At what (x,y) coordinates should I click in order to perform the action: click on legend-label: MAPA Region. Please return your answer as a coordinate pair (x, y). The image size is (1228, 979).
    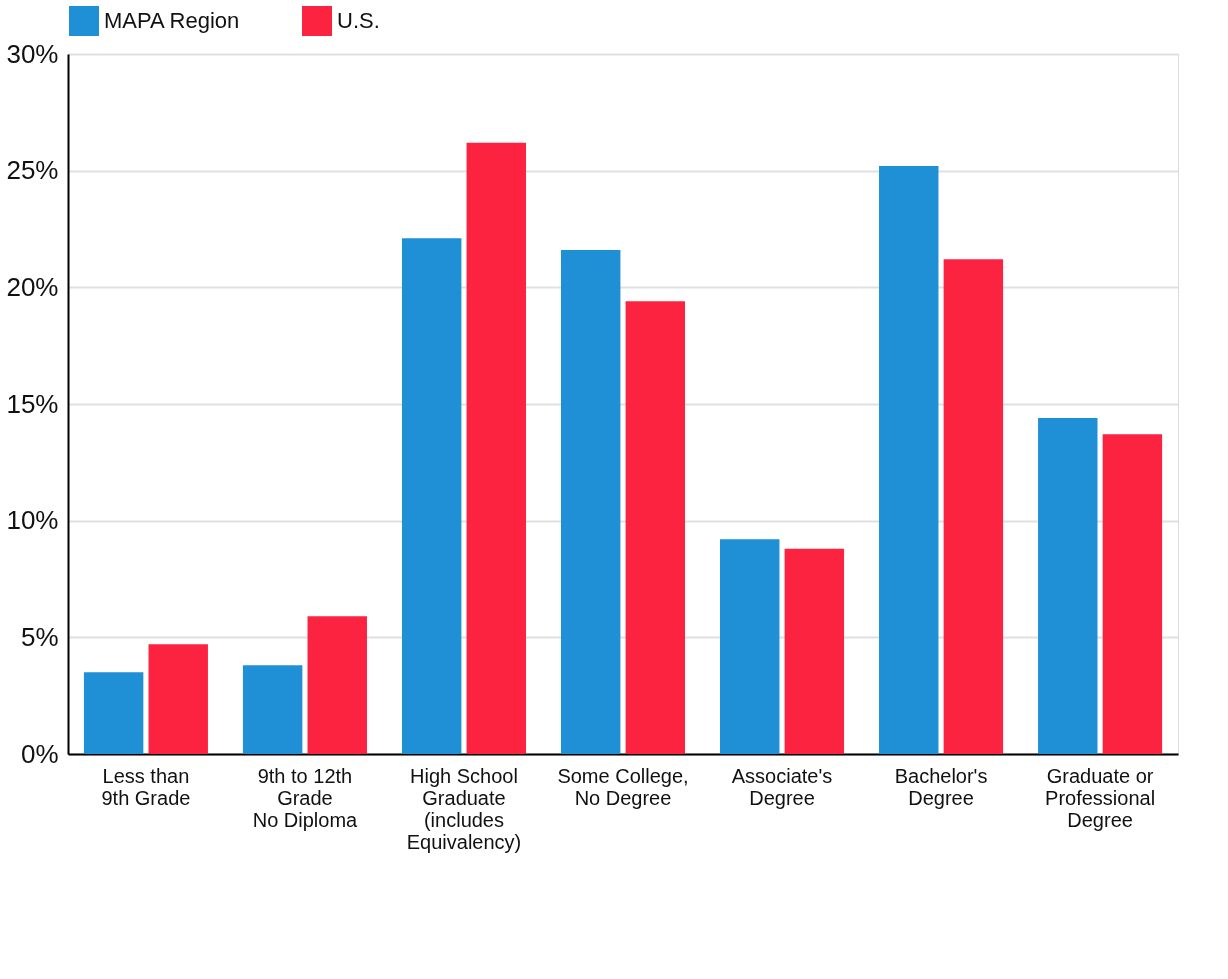
    Looking at the image, I should click on (172, 20).